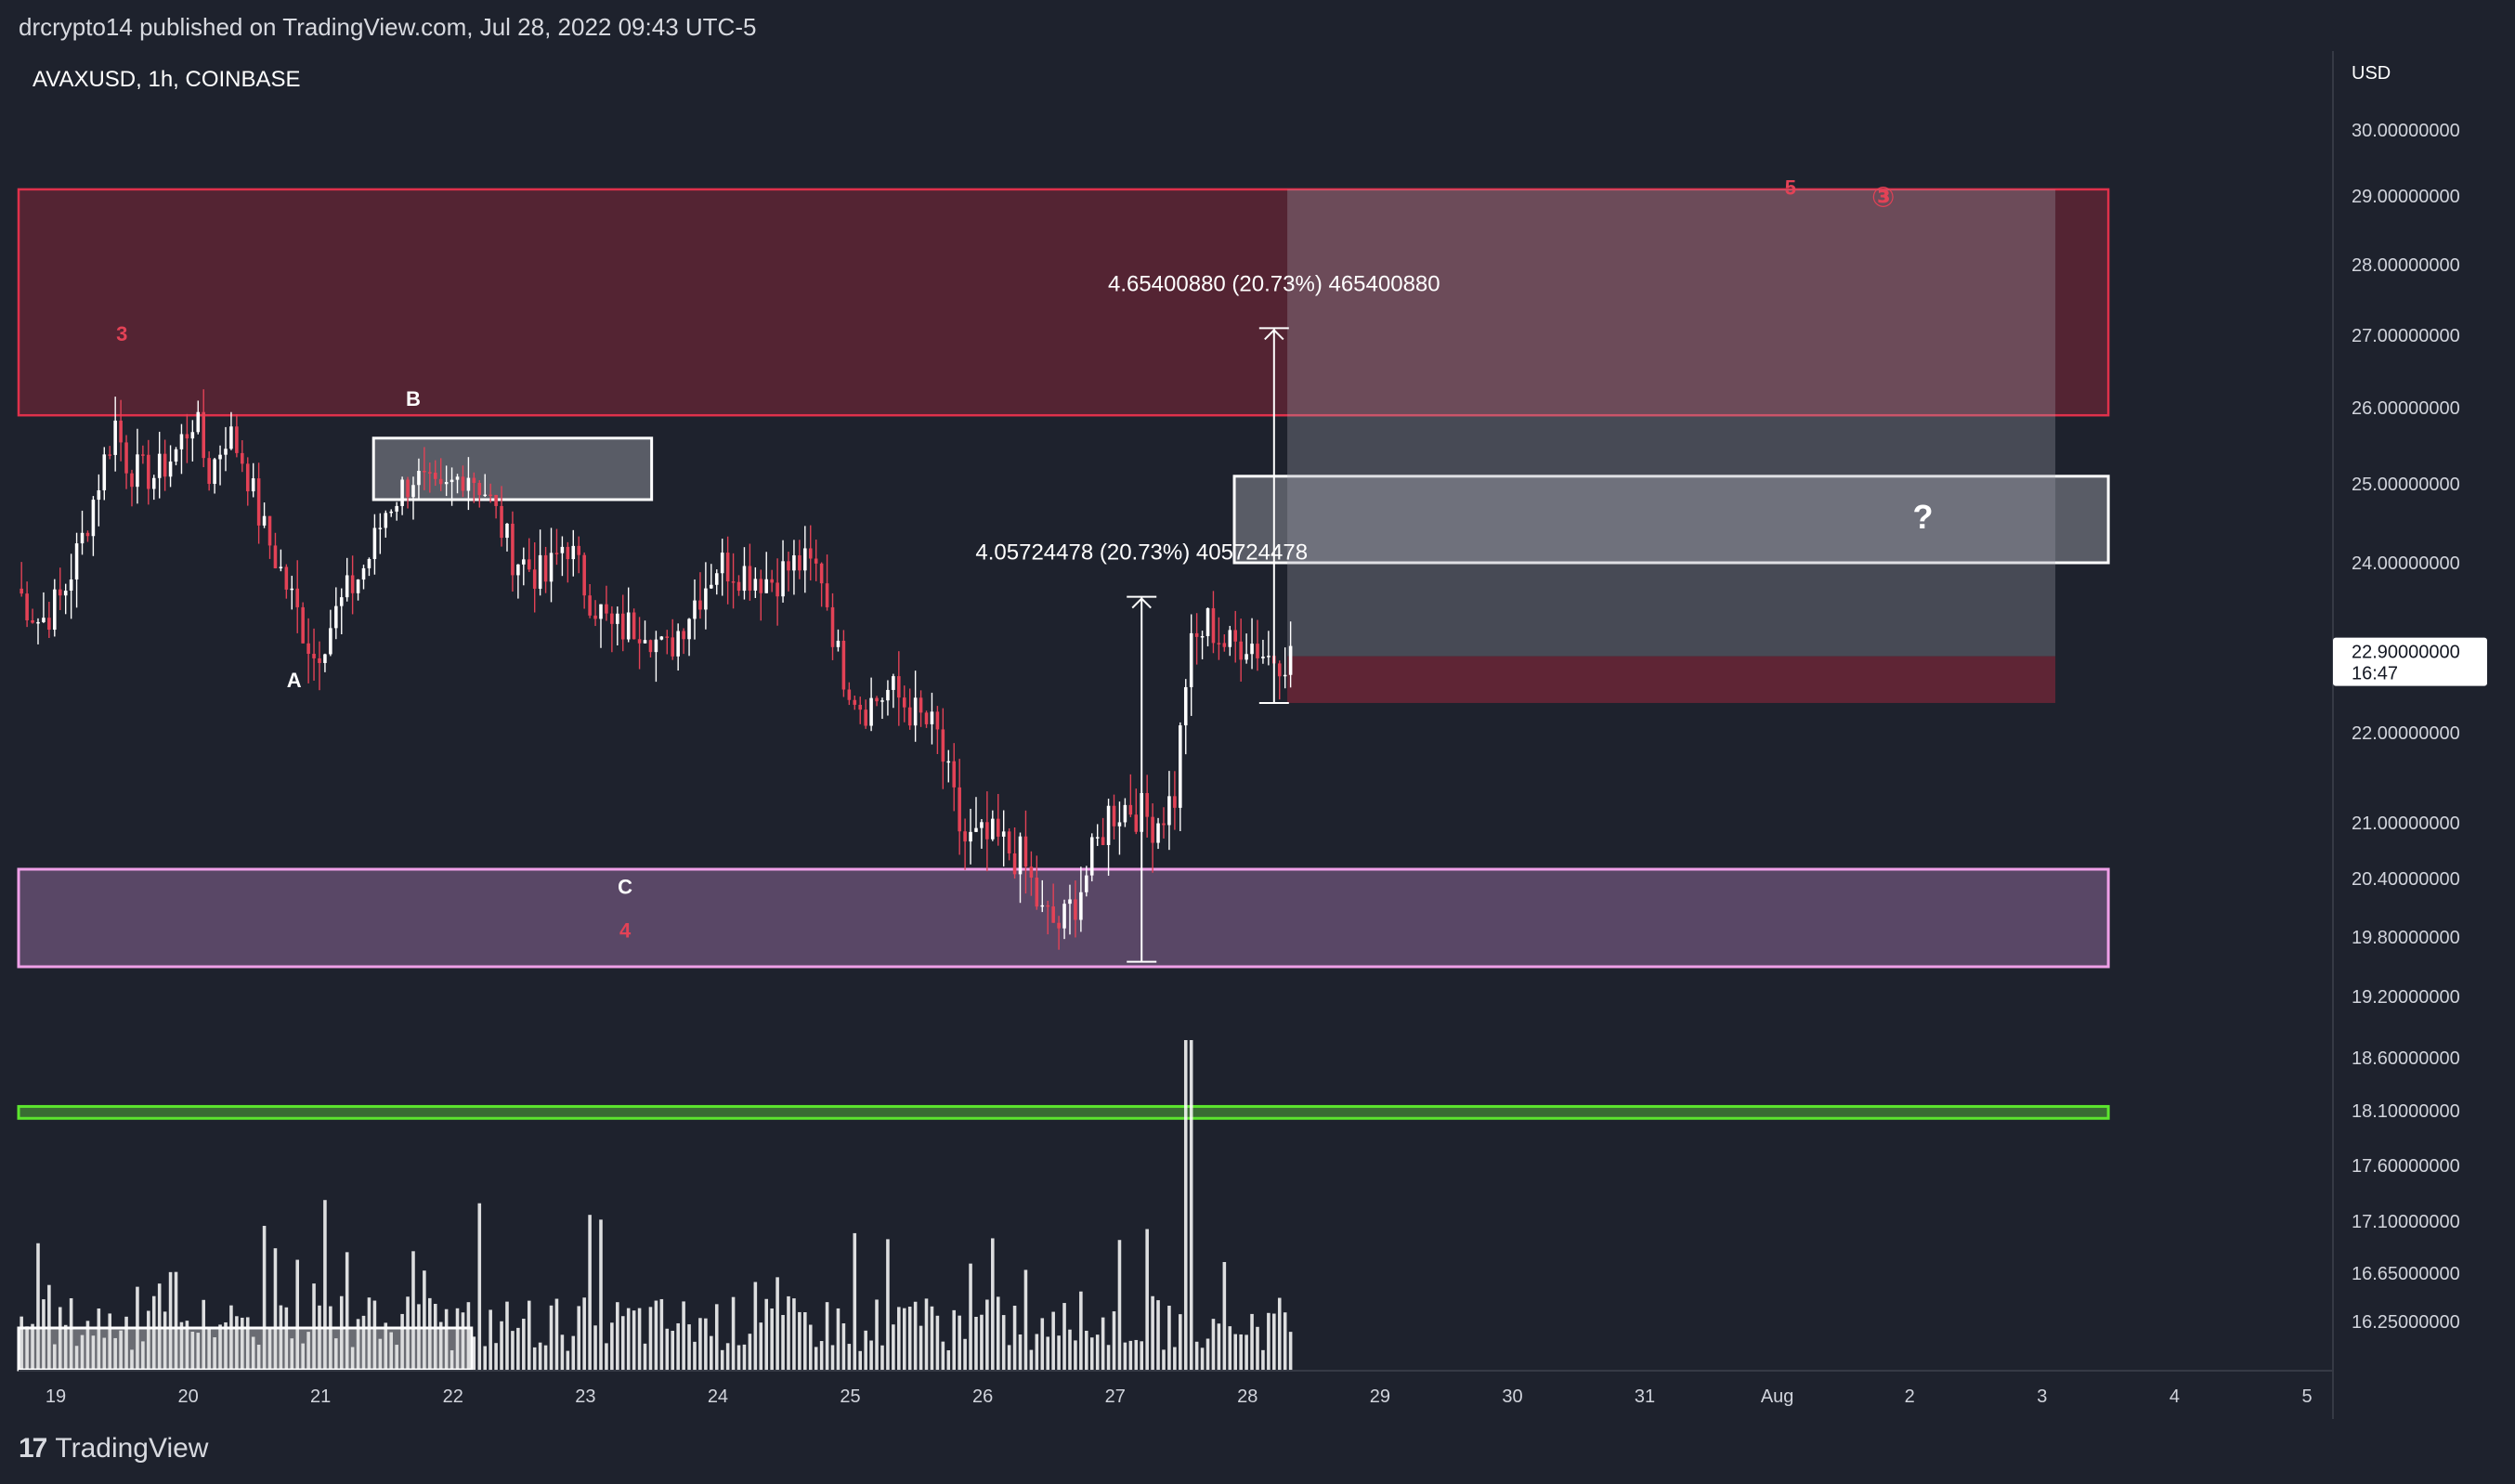 The width and height of the screenshot is (2515, 1484). What do you see at coordinates (2406, 1274) in the screenshot?
I see `price-tick-label: 16.65000000` at bounding box center [2406, 1274].